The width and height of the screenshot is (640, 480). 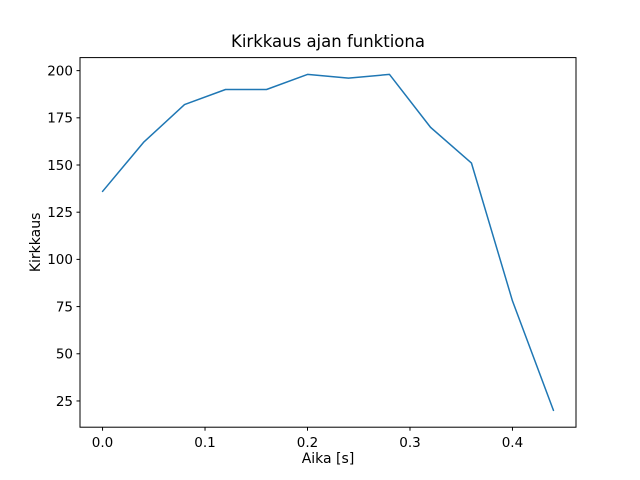 What do you see at coordinates (60, 119) in the screenshot?
I see `y-tick-label: 175` at bounding box center [60, 119].